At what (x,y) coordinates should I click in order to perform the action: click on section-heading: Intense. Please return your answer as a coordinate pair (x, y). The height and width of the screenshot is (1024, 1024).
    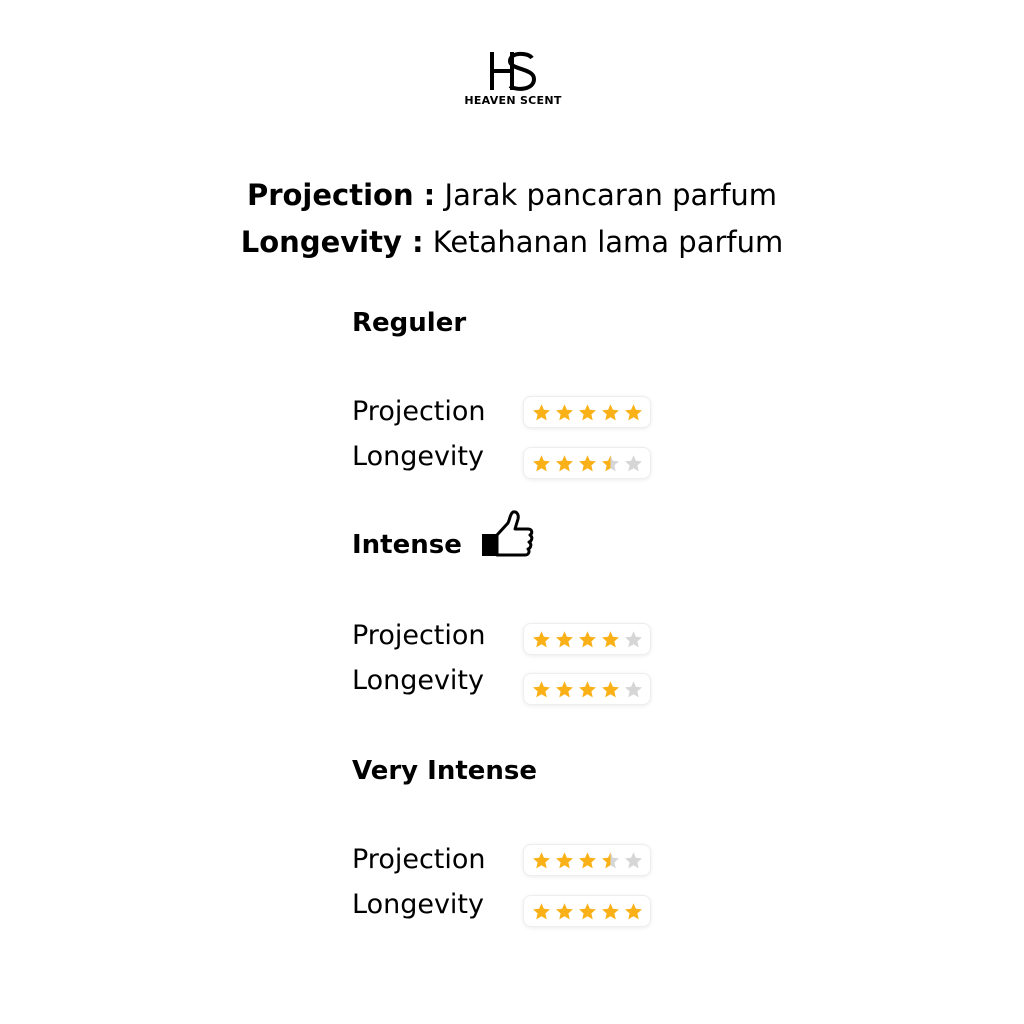
    Looking at the image, I should click on (407, 545).